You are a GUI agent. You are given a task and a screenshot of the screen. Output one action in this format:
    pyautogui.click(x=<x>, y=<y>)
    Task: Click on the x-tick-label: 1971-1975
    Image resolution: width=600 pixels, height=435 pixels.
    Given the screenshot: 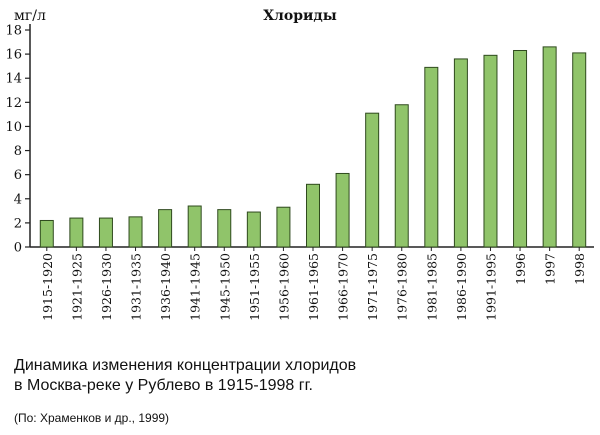 What is the action you would take?
    pyautogui.click(x=372, y=287)
    